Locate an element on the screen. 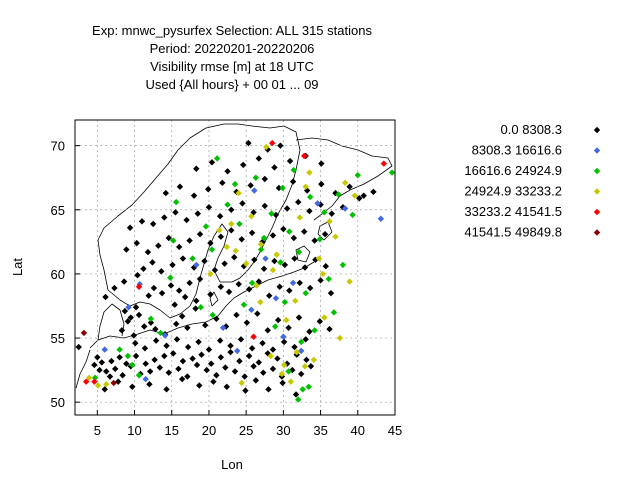 The height and width of the screenshot is (480, 640). x-tick-label: 40 is located at coordinates (358, 430).